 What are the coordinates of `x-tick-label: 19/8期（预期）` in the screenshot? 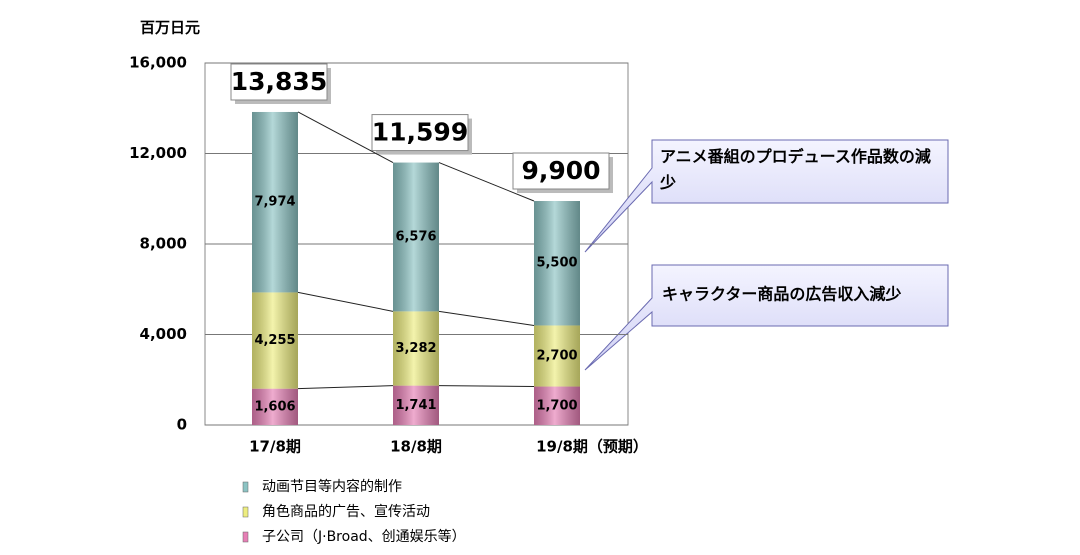 It's located at (592, 447).